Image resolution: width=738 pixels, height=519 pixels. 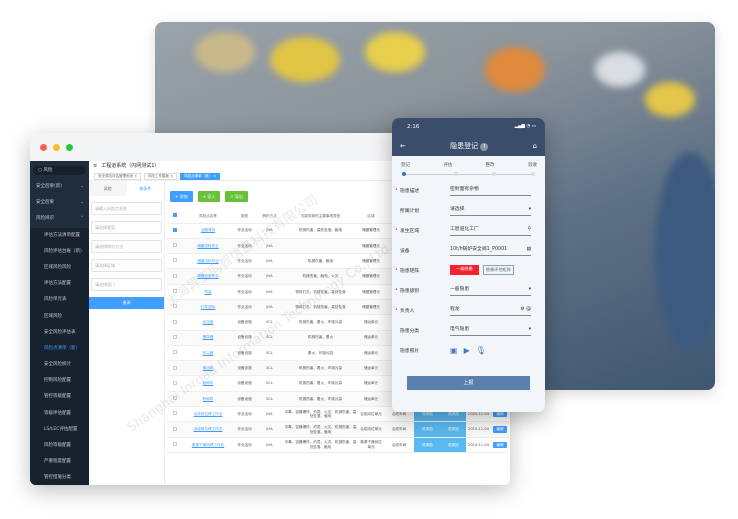 What do you see at coordinates (208, 398) in the screenshot?
I see `risk-point-link: 粉碎机` at bounding box center [208, 398].